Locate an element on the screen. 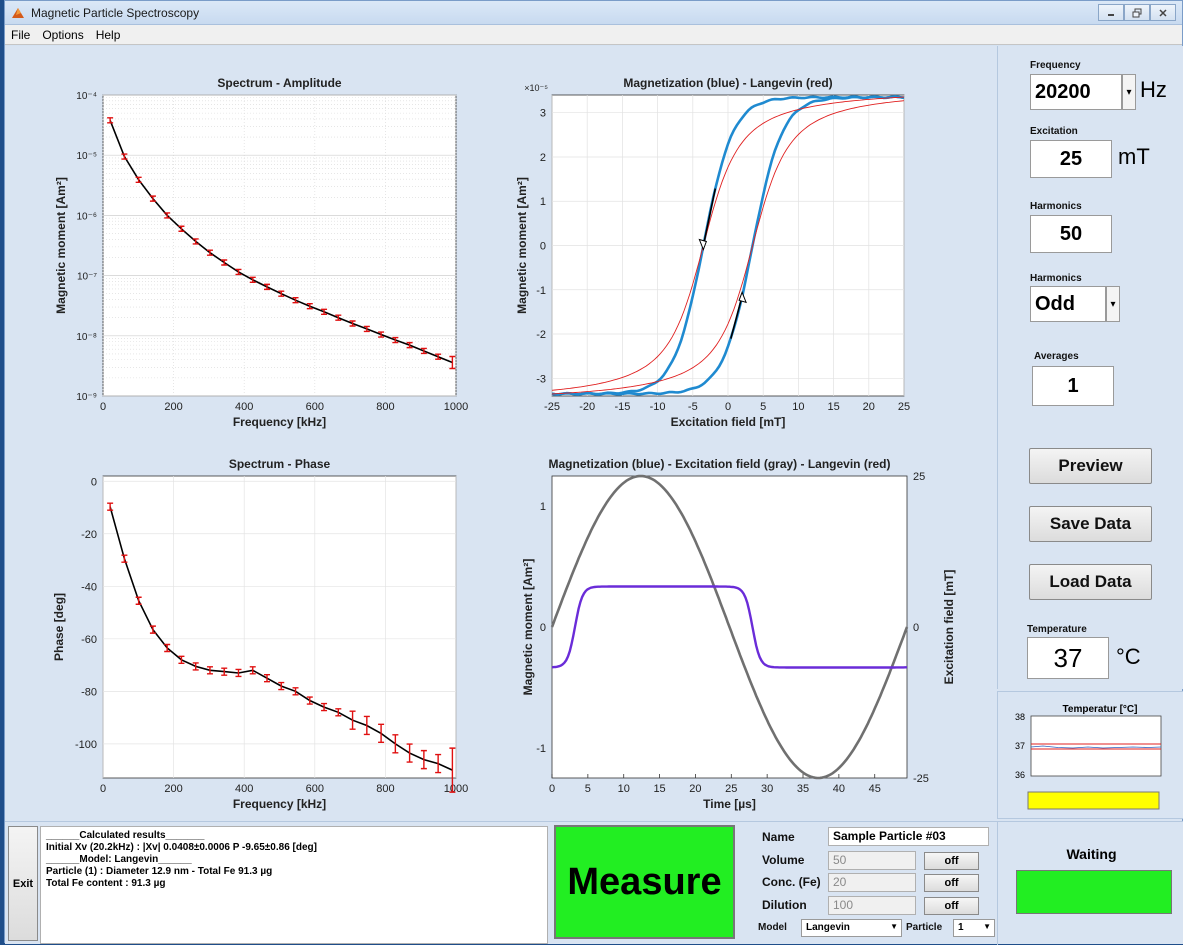 The height and width of the screenshot is (945, 1183). dilution-input: 100 is located at coordinates (872, 905).